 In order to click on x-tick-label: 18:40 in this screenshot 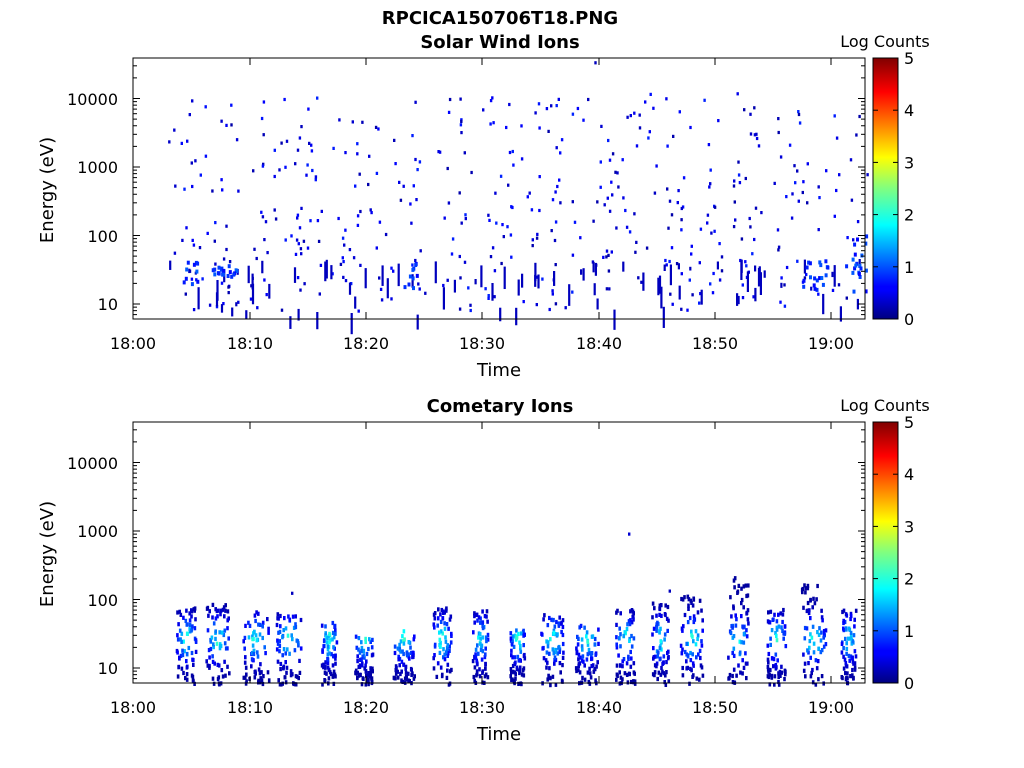, I will do `click(599, 707)`.